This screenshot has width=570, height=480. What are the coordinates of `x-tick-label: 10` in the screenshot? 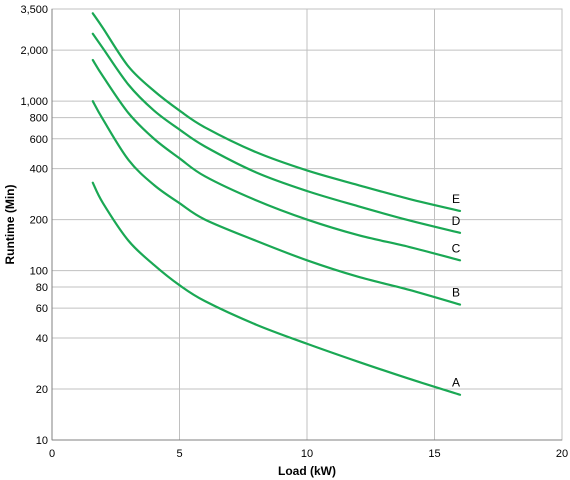 It's located at (307, 454).